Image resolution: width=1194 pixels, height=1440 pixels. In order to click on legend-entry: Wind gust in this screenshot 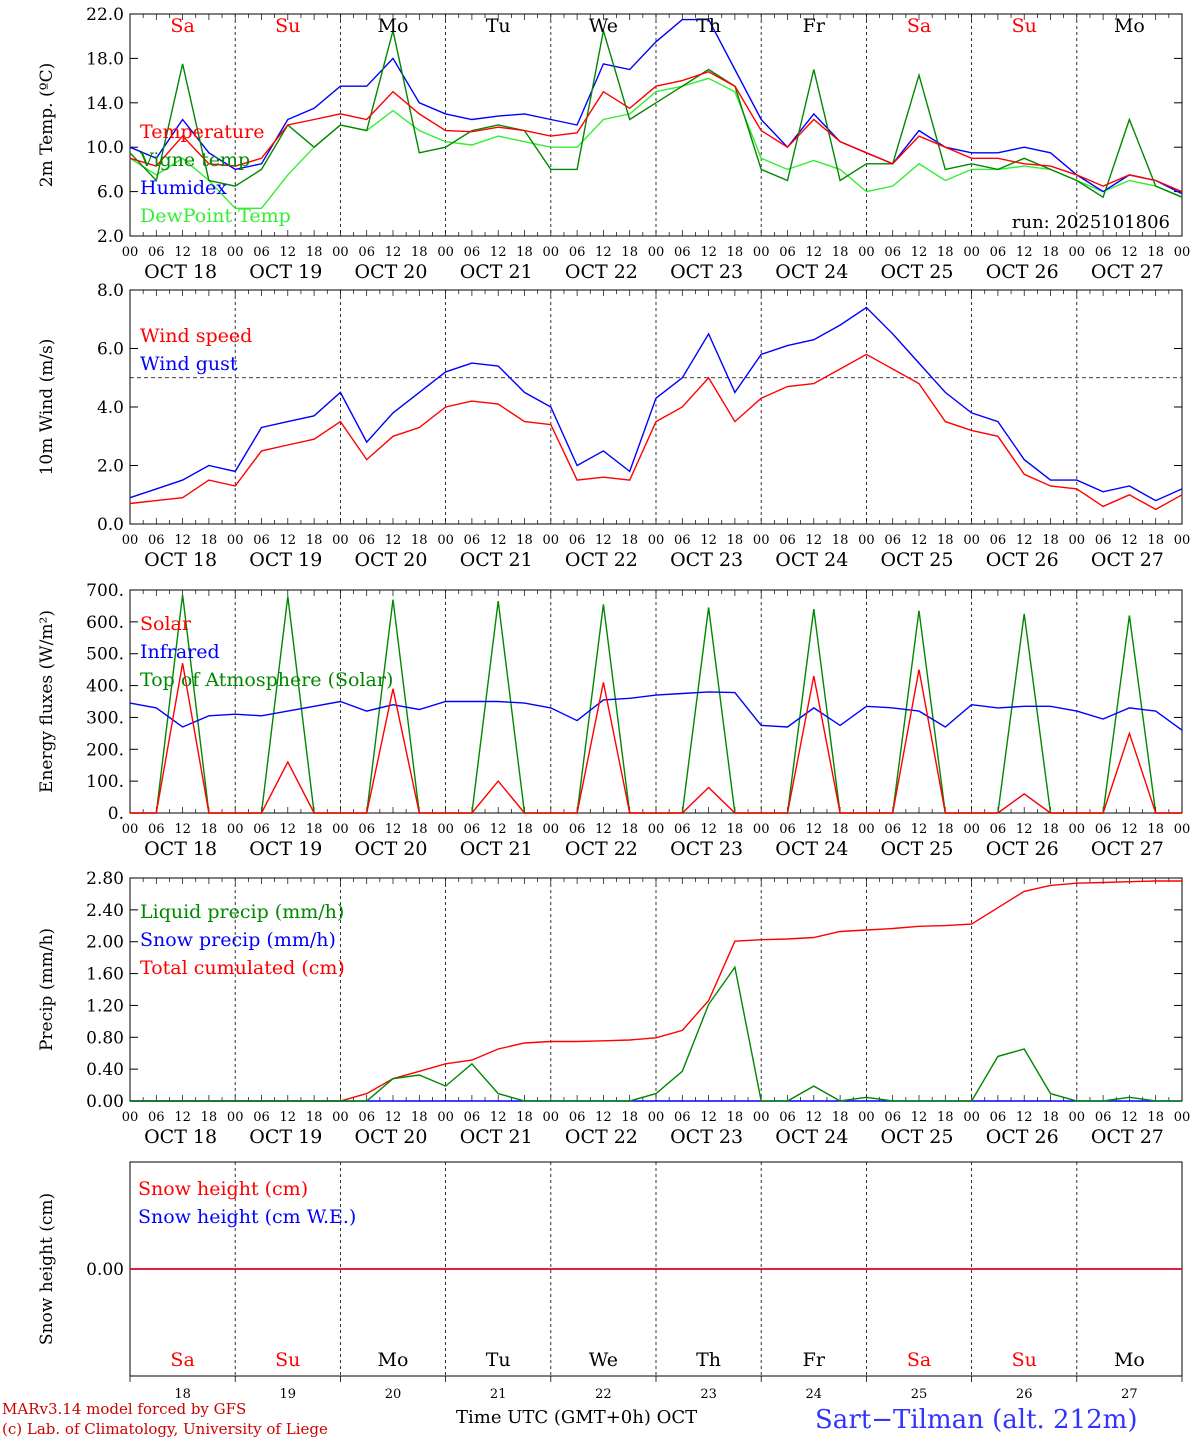, I will do `click(189, 364)`.